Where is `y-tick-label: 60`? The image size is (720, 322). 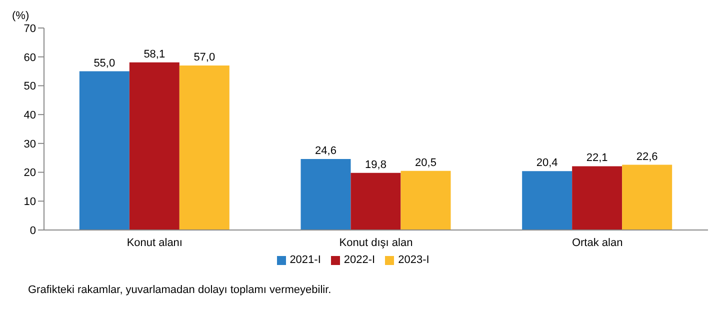
y-tick-label: 60 is located at coordinates (30, 58).